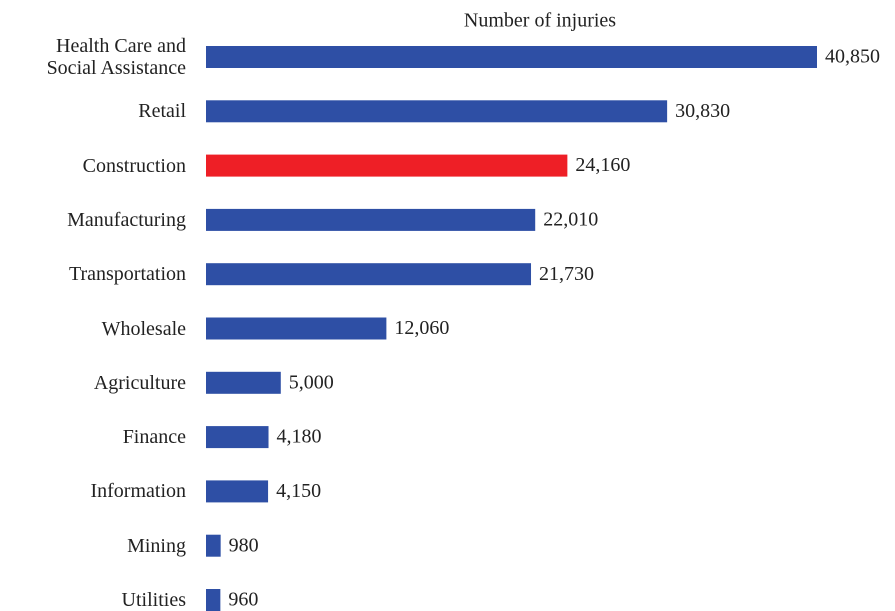 The image size is (895, 611). Describe the element at coordinates (702, 111) in the screenshot. I see `value-label: 30,830` at that location.